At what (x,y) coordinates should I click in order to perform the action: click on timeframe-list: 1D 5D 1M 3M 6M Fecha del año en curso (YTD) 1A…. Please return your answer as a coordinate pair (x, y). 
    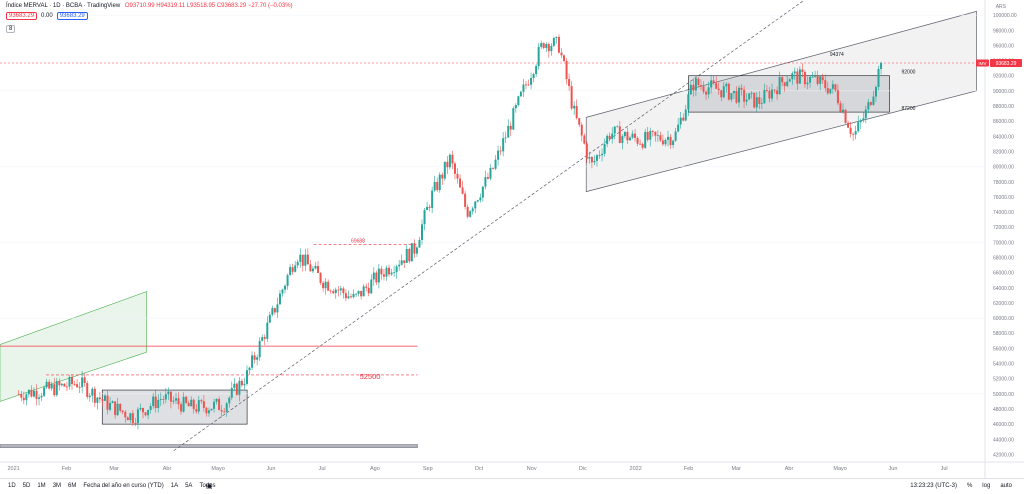
    Looking at the image, I should click on (111, 486).